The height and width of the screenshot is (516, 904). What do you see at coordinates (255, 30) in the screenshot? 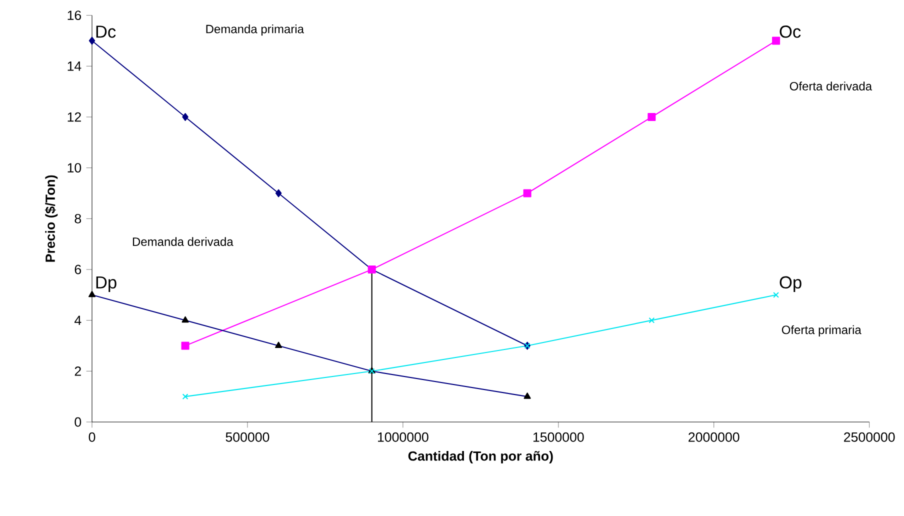
I see `annotation: Demanda primaria` at bounding box center [255, 30].